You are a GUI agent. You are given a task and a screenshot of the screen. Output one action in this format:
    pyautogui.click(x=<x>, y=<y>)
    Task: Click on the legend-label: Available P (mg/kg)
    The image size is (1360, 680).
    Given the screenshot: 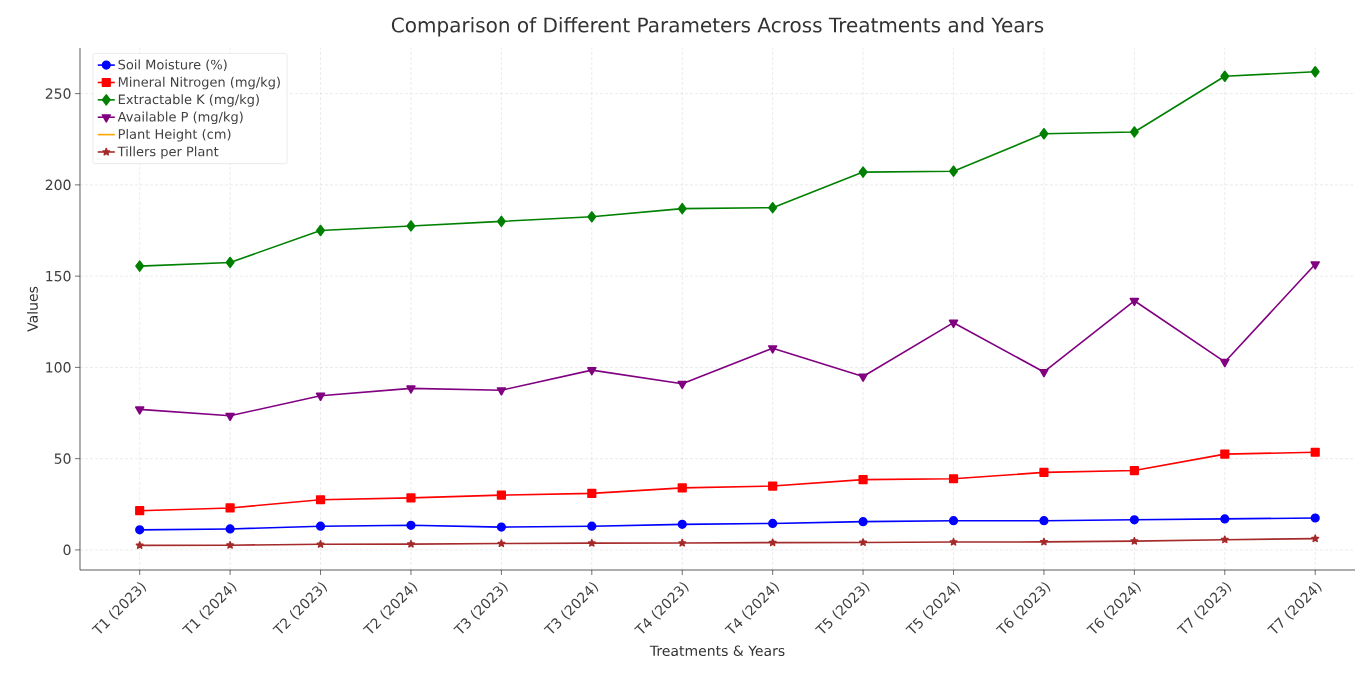 What is the action you would take?
    pyautogui.click(x=180, y=118)
    